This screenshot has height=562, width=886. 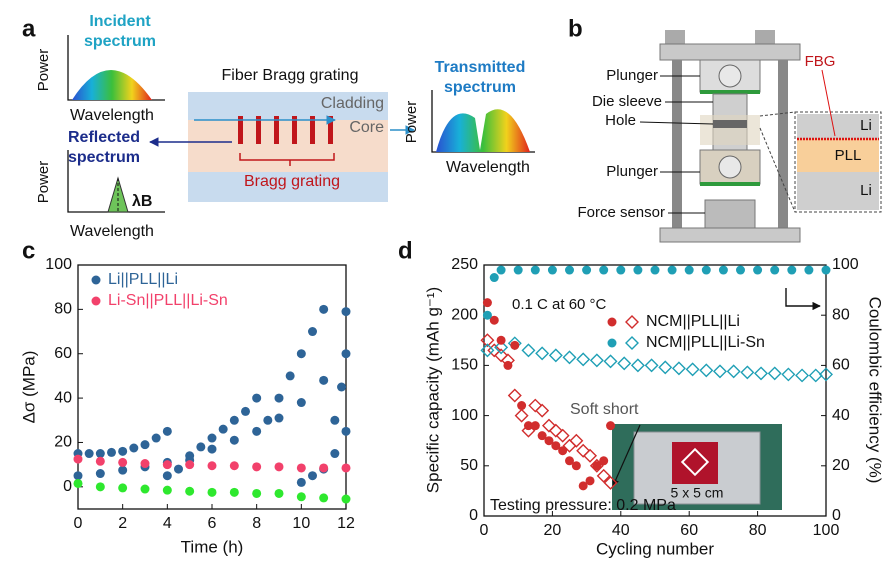 I want to click on panel-b: b FBG Li PLL Li Plunger Die sleeve, so click(x=725, y=129).